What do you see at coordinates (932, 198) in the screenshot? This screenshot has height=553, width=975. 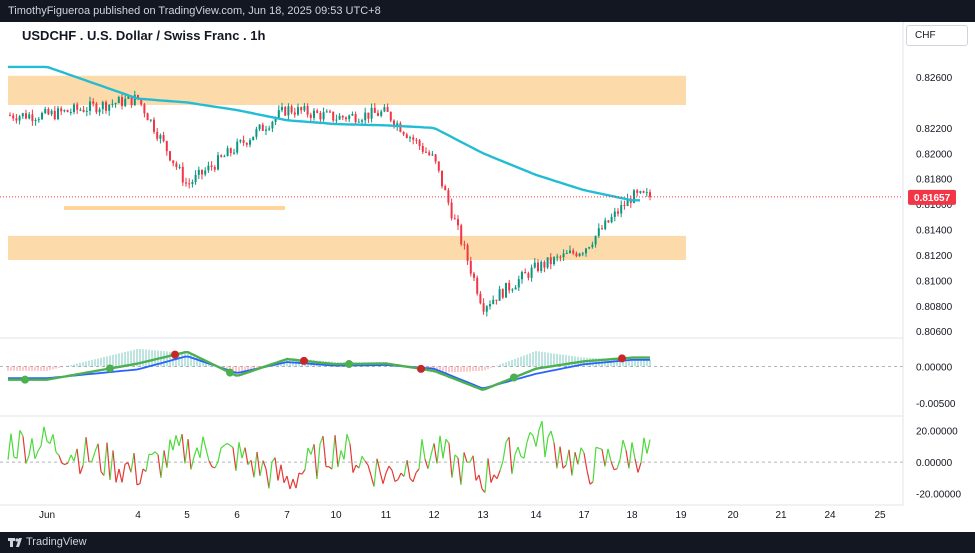 I see `current-price-label: 0.81657` at bounding box center [932, 198].